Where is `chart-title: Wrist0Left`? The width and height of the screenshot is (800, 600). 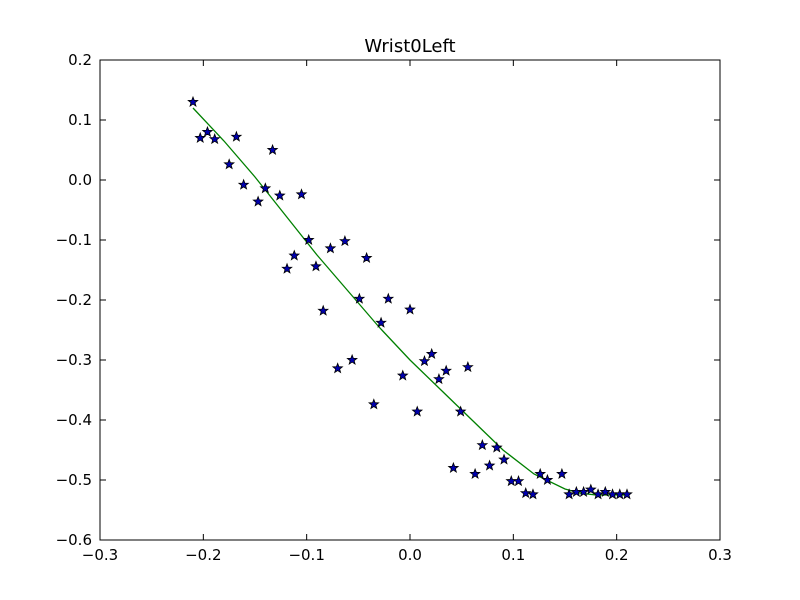 chart-title: Wrist0Left is located at coordinates (409, 46).